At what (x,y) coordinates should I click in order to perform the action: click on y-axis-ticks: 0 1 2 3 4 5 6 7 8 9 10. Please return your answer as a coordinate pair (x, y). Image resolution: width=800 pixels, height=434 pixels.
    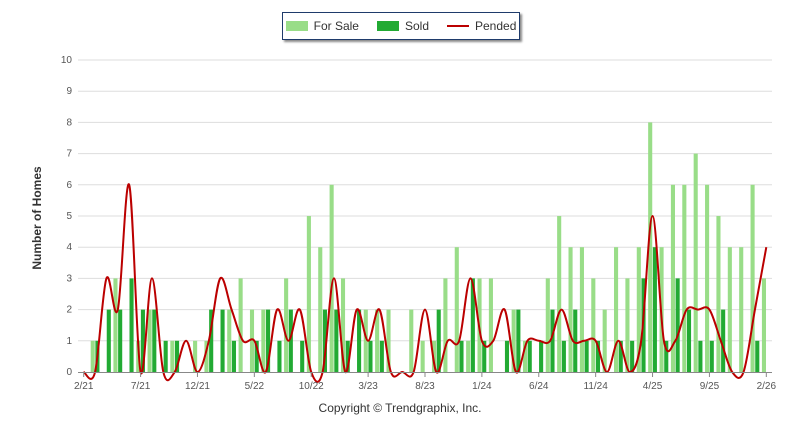
    Looking at the image, I should click on (67, 216).